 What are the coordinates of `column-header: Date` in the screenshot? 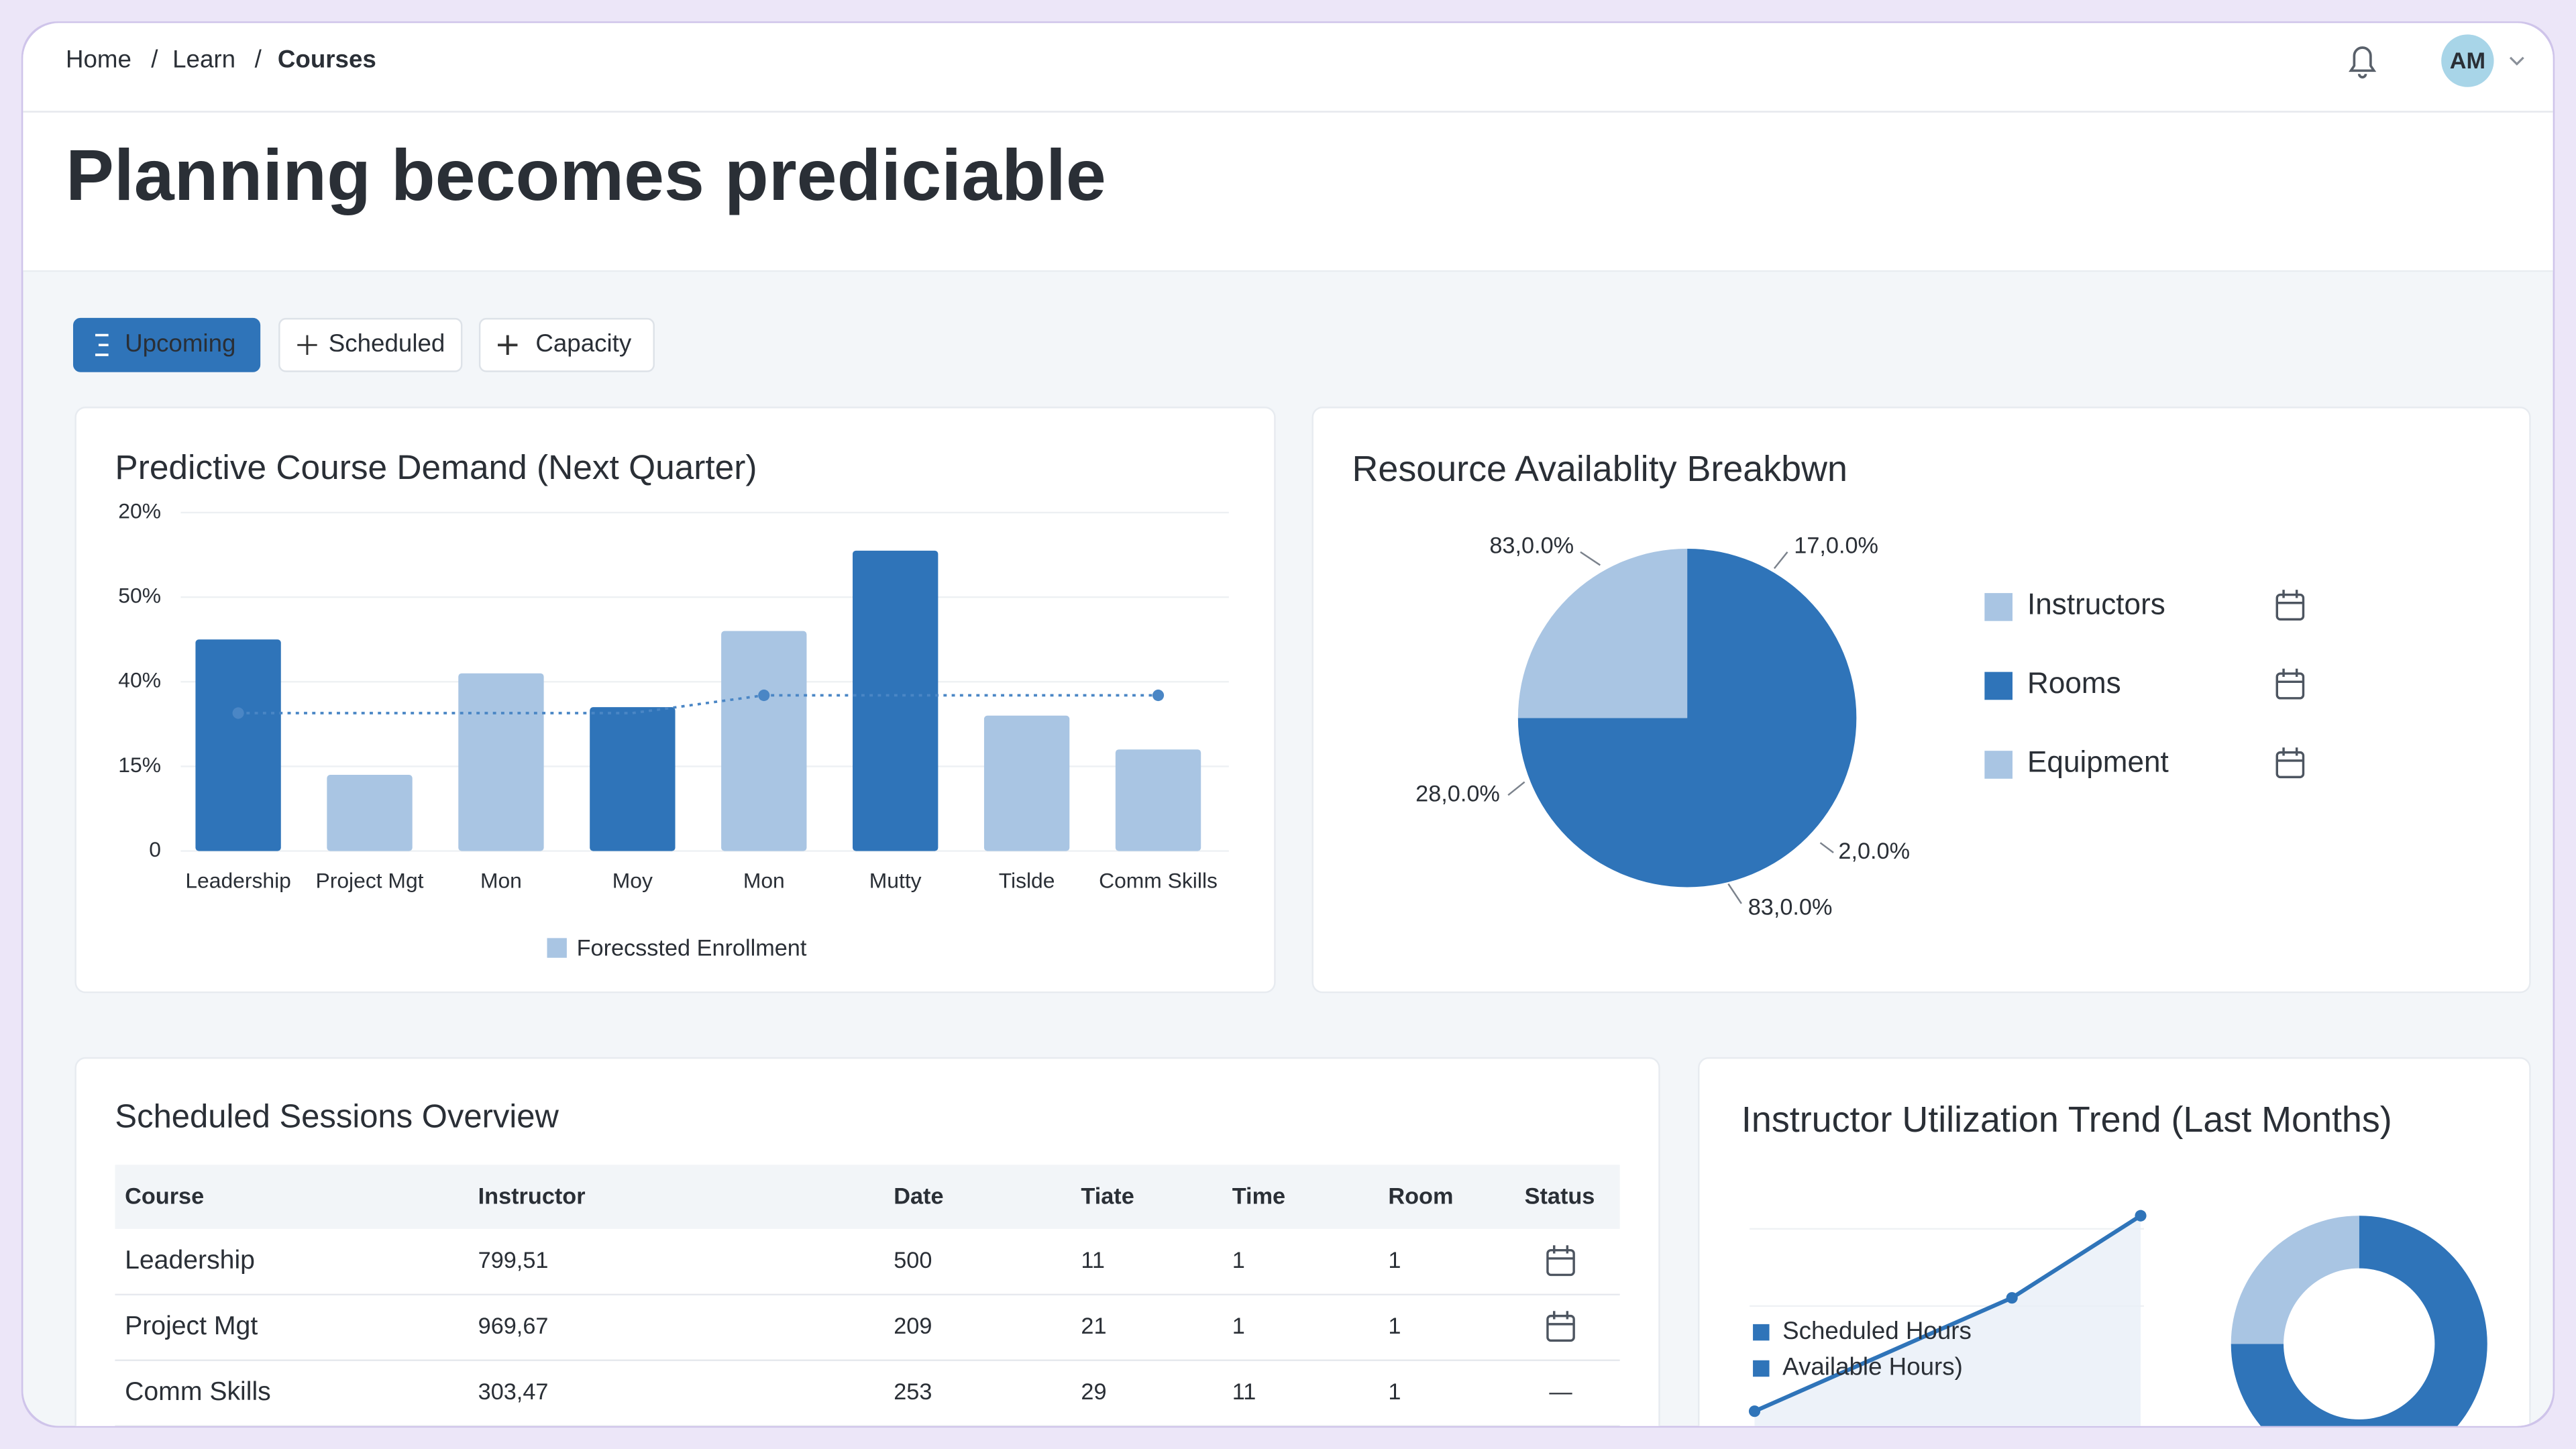 It's located at (918, 1196).